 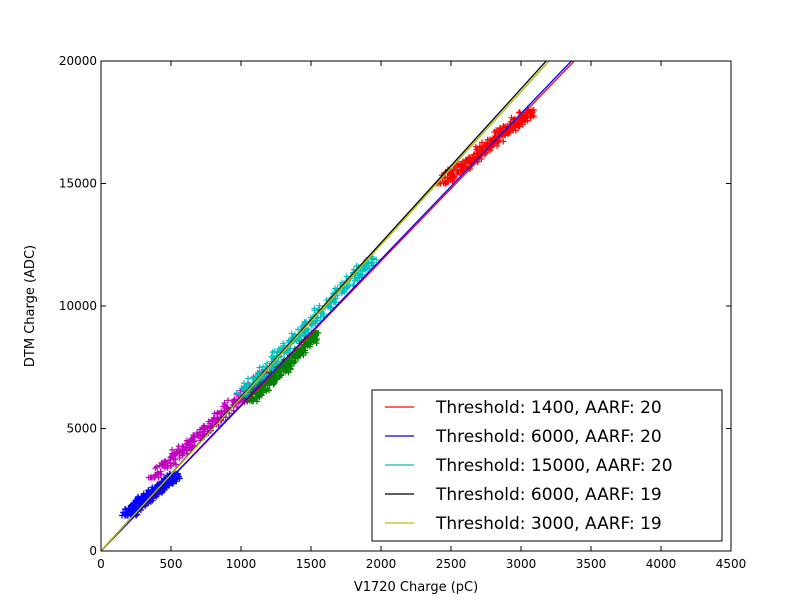 I want to click on legend-label: Threshold: 15000, AARF: 20, so click(x=554, y=466).